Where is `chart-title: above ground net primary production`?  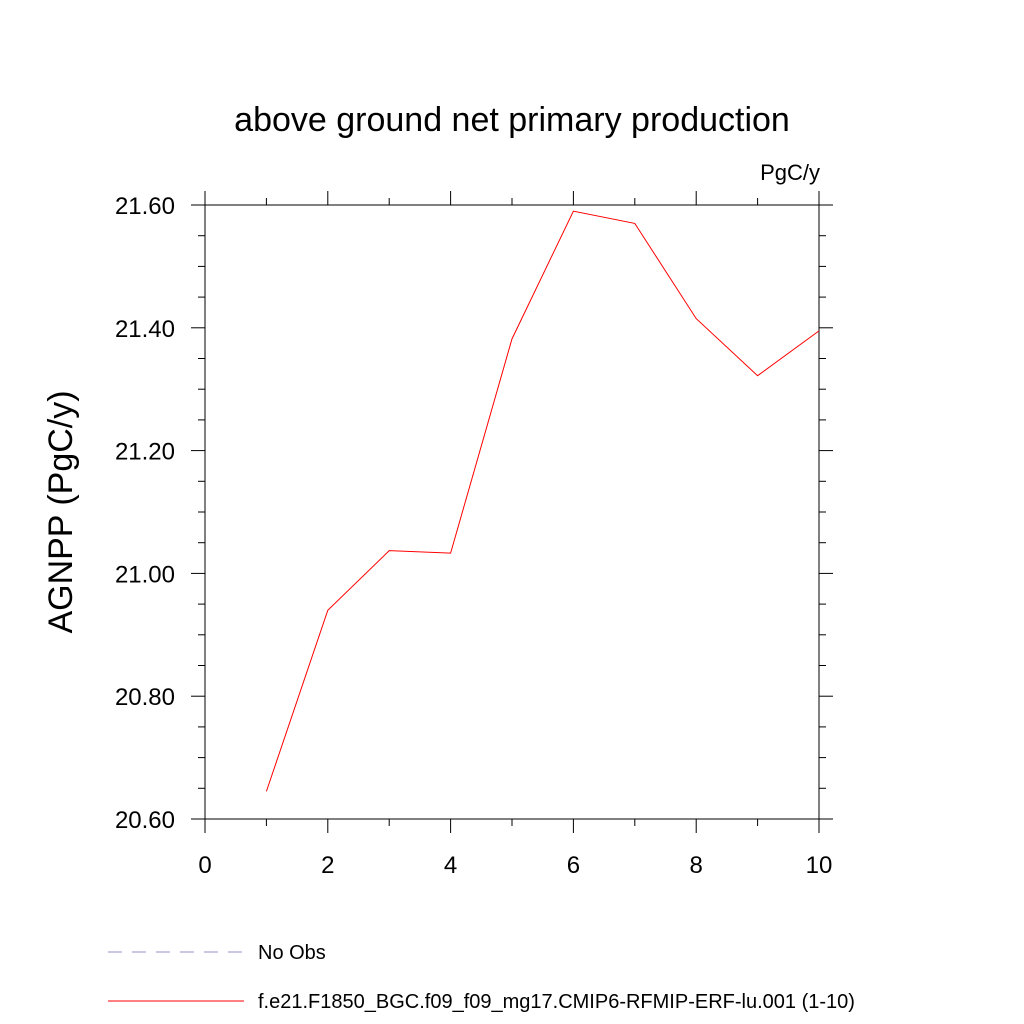
chart-title: above ground net primary production is located at coordinates (512, 120).